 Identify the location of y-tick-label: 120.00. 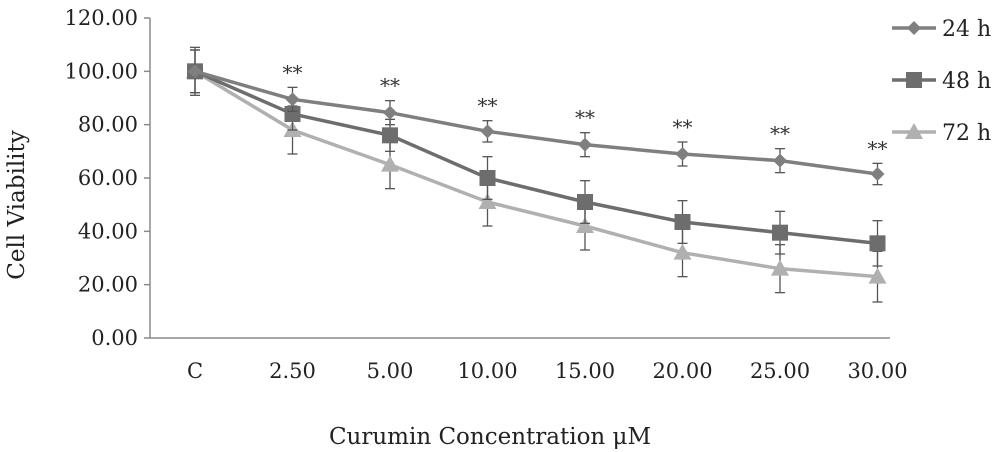
(101, 18).